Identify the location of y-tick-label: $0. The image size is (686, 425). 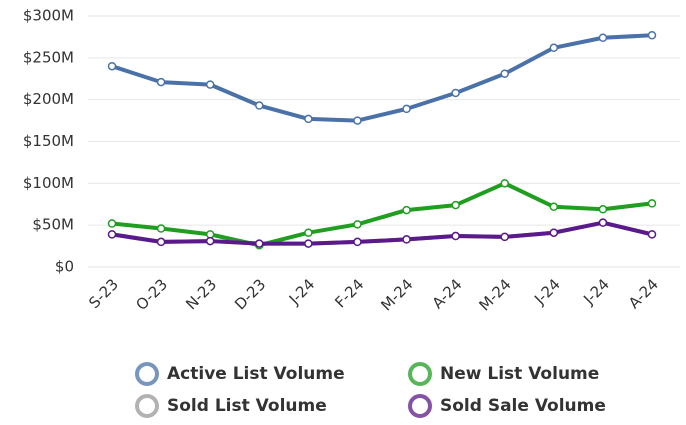
(64, 267).